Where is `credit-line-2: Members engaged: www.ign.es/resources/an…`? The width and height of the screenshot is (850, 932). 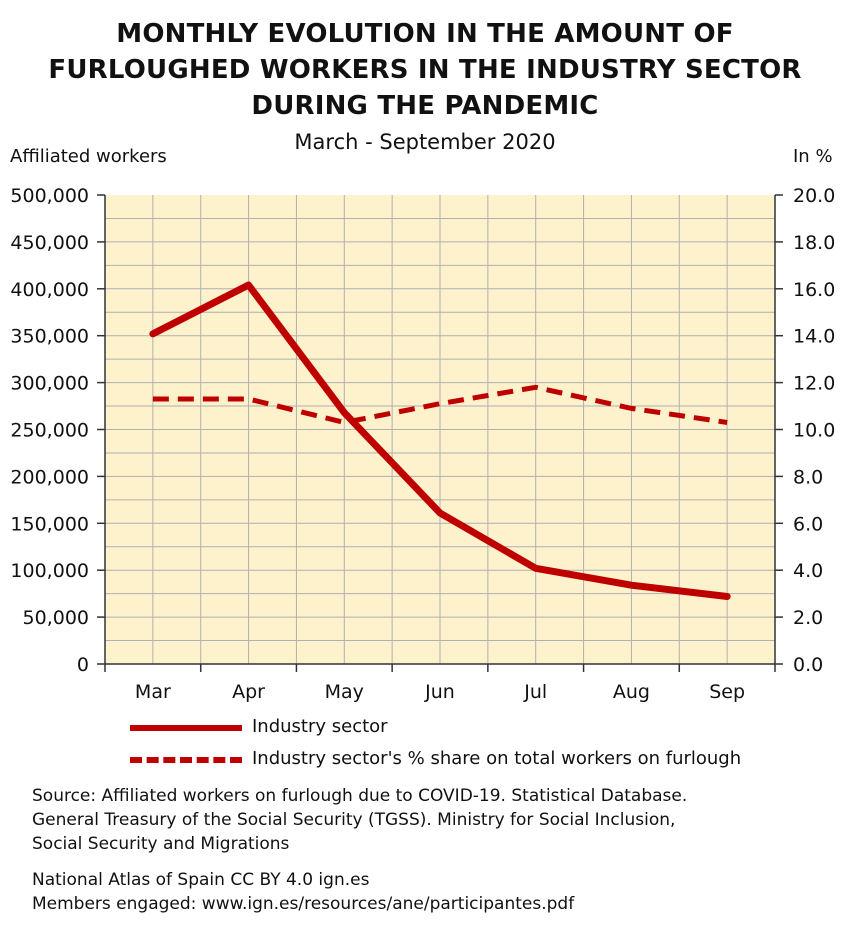 credit-line-2: Members engaged: www.ign.es/resources/an… is located at coordinates (303, 904).